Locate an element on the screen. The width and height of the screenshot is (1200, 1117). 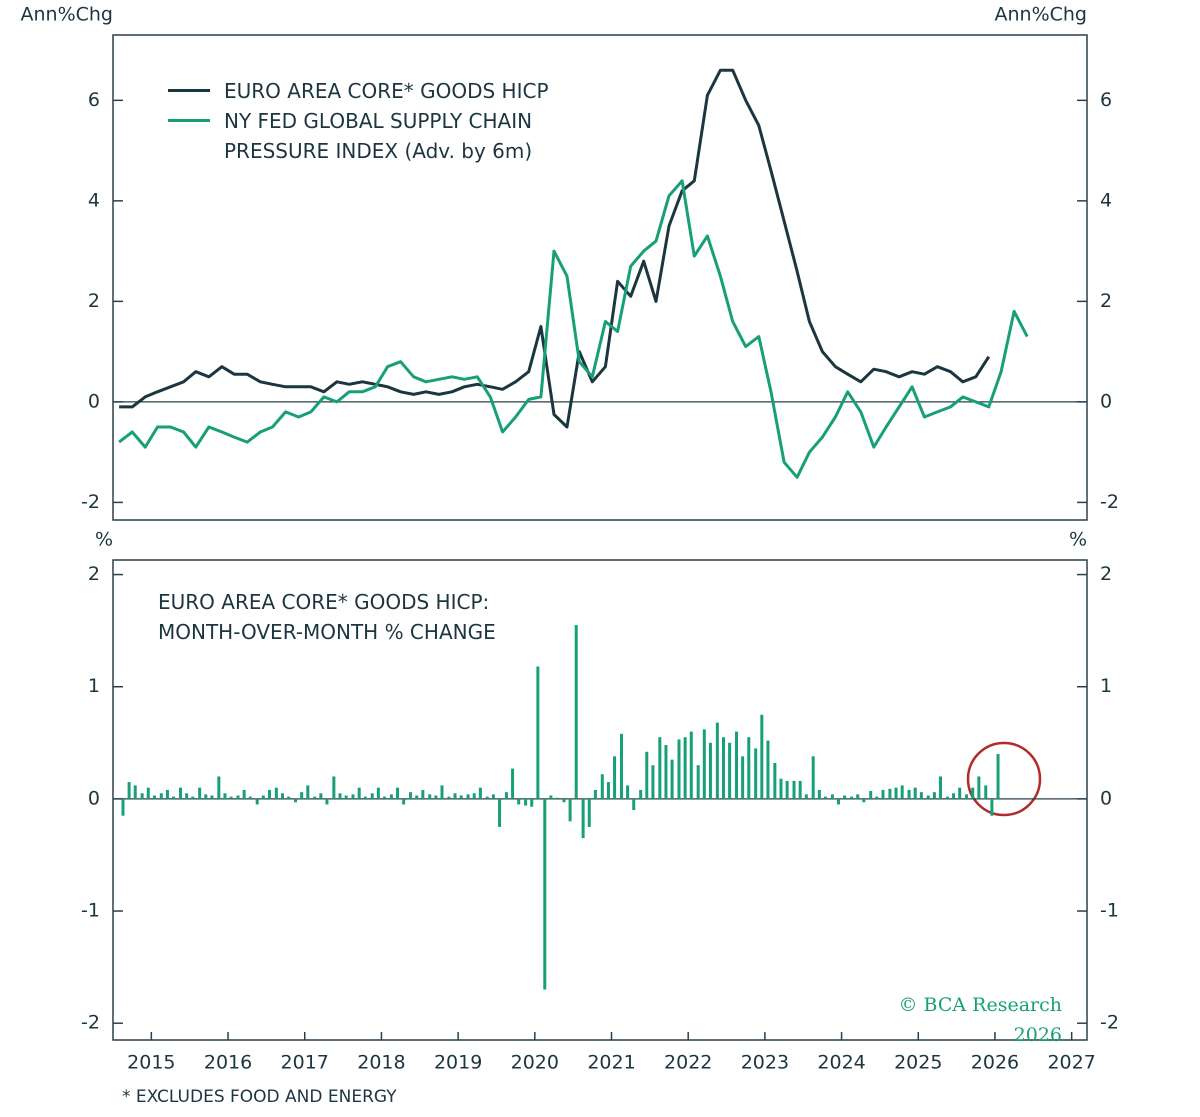
y-tick-label: 4 is located at coordinates (94, 200).